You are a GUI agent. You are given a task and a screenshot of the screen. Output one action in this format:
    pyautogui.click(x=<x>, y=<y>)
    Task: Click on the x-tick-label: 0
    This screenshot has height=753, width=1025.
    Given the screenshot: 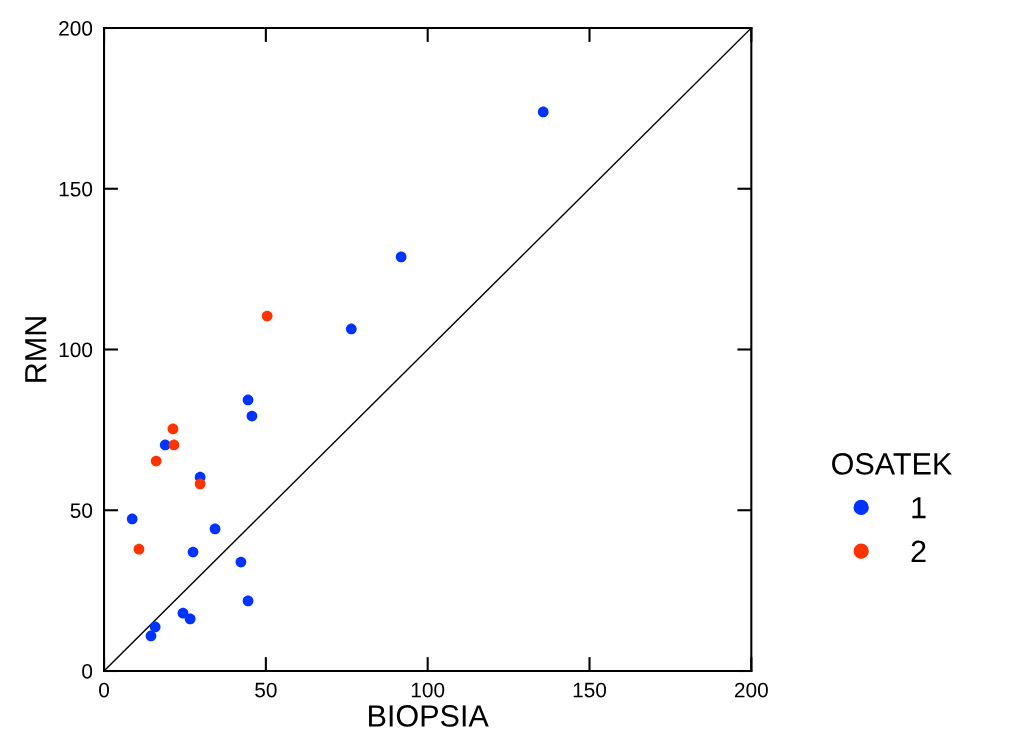 What is the action you would take?
    pyautogui.click(x=104, y=690)
    